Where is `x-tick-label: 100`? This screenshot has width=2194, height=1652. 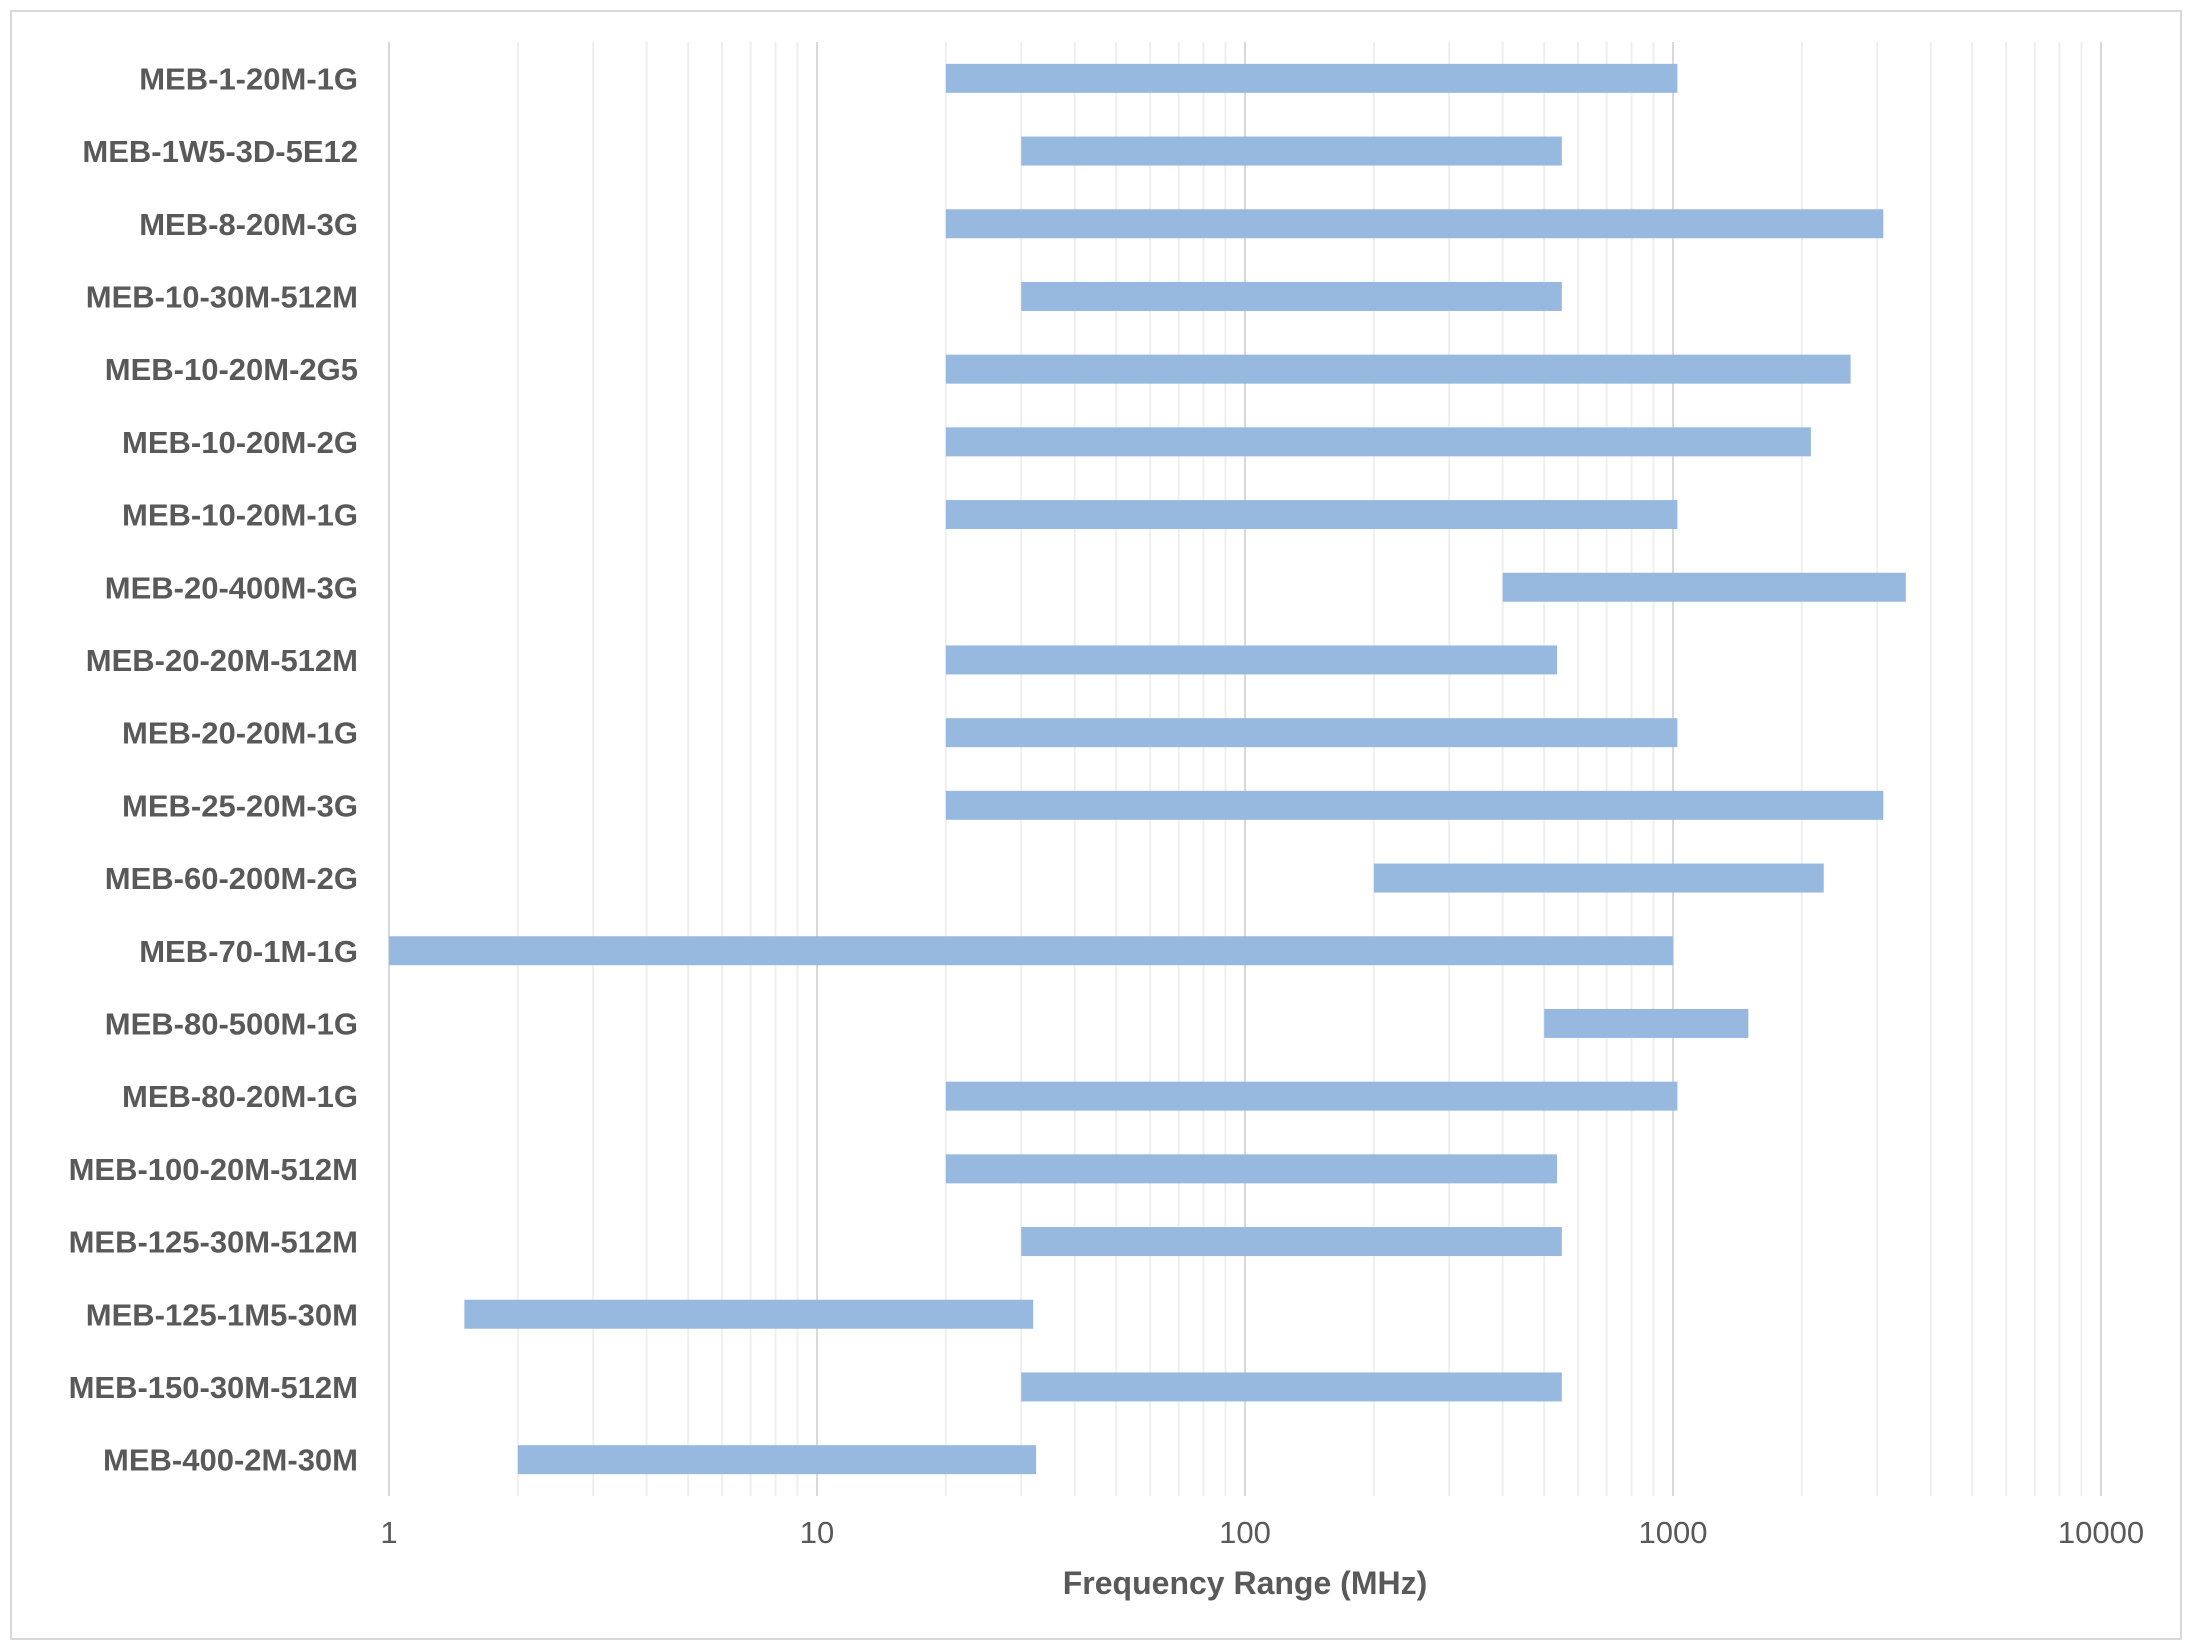
x-tick-label: 100 is located at coordinates (1245, 1532).